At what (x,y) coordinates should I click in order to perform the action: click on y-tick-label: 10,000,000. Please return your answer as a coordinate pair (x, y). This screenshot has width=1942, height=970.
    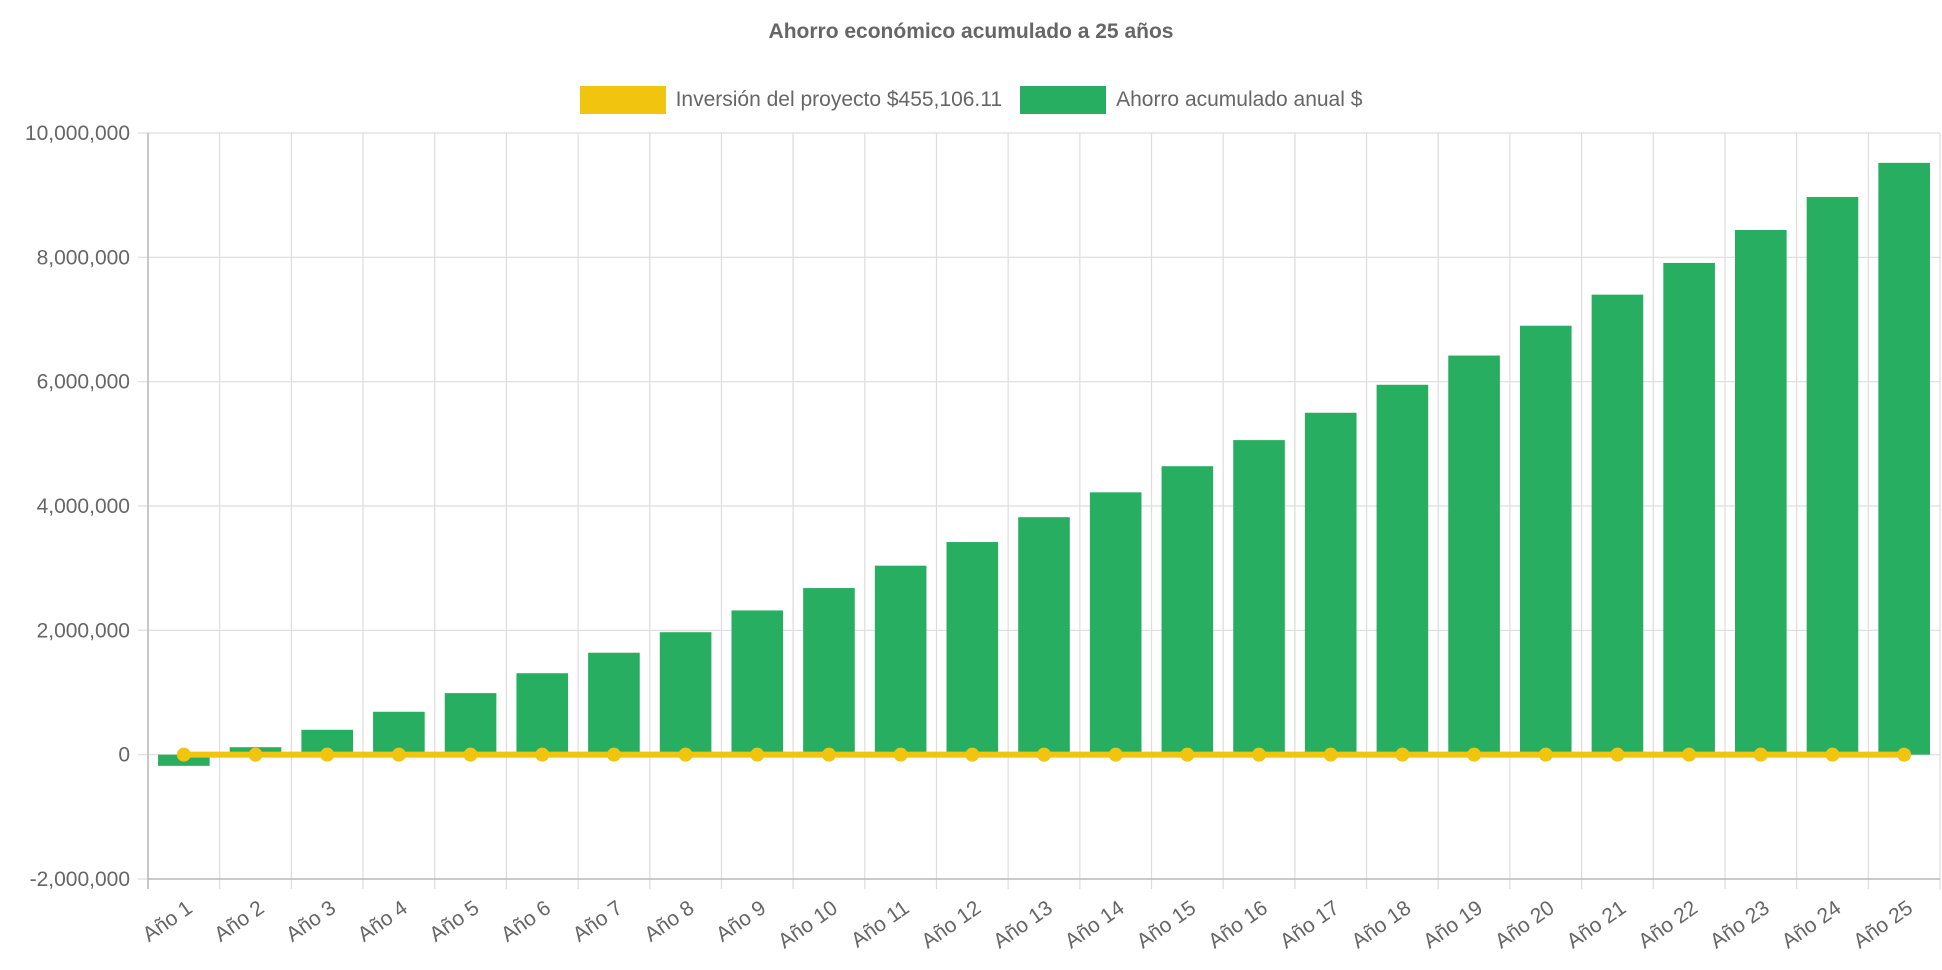
    Looking at the image, I should click on (77, 133).